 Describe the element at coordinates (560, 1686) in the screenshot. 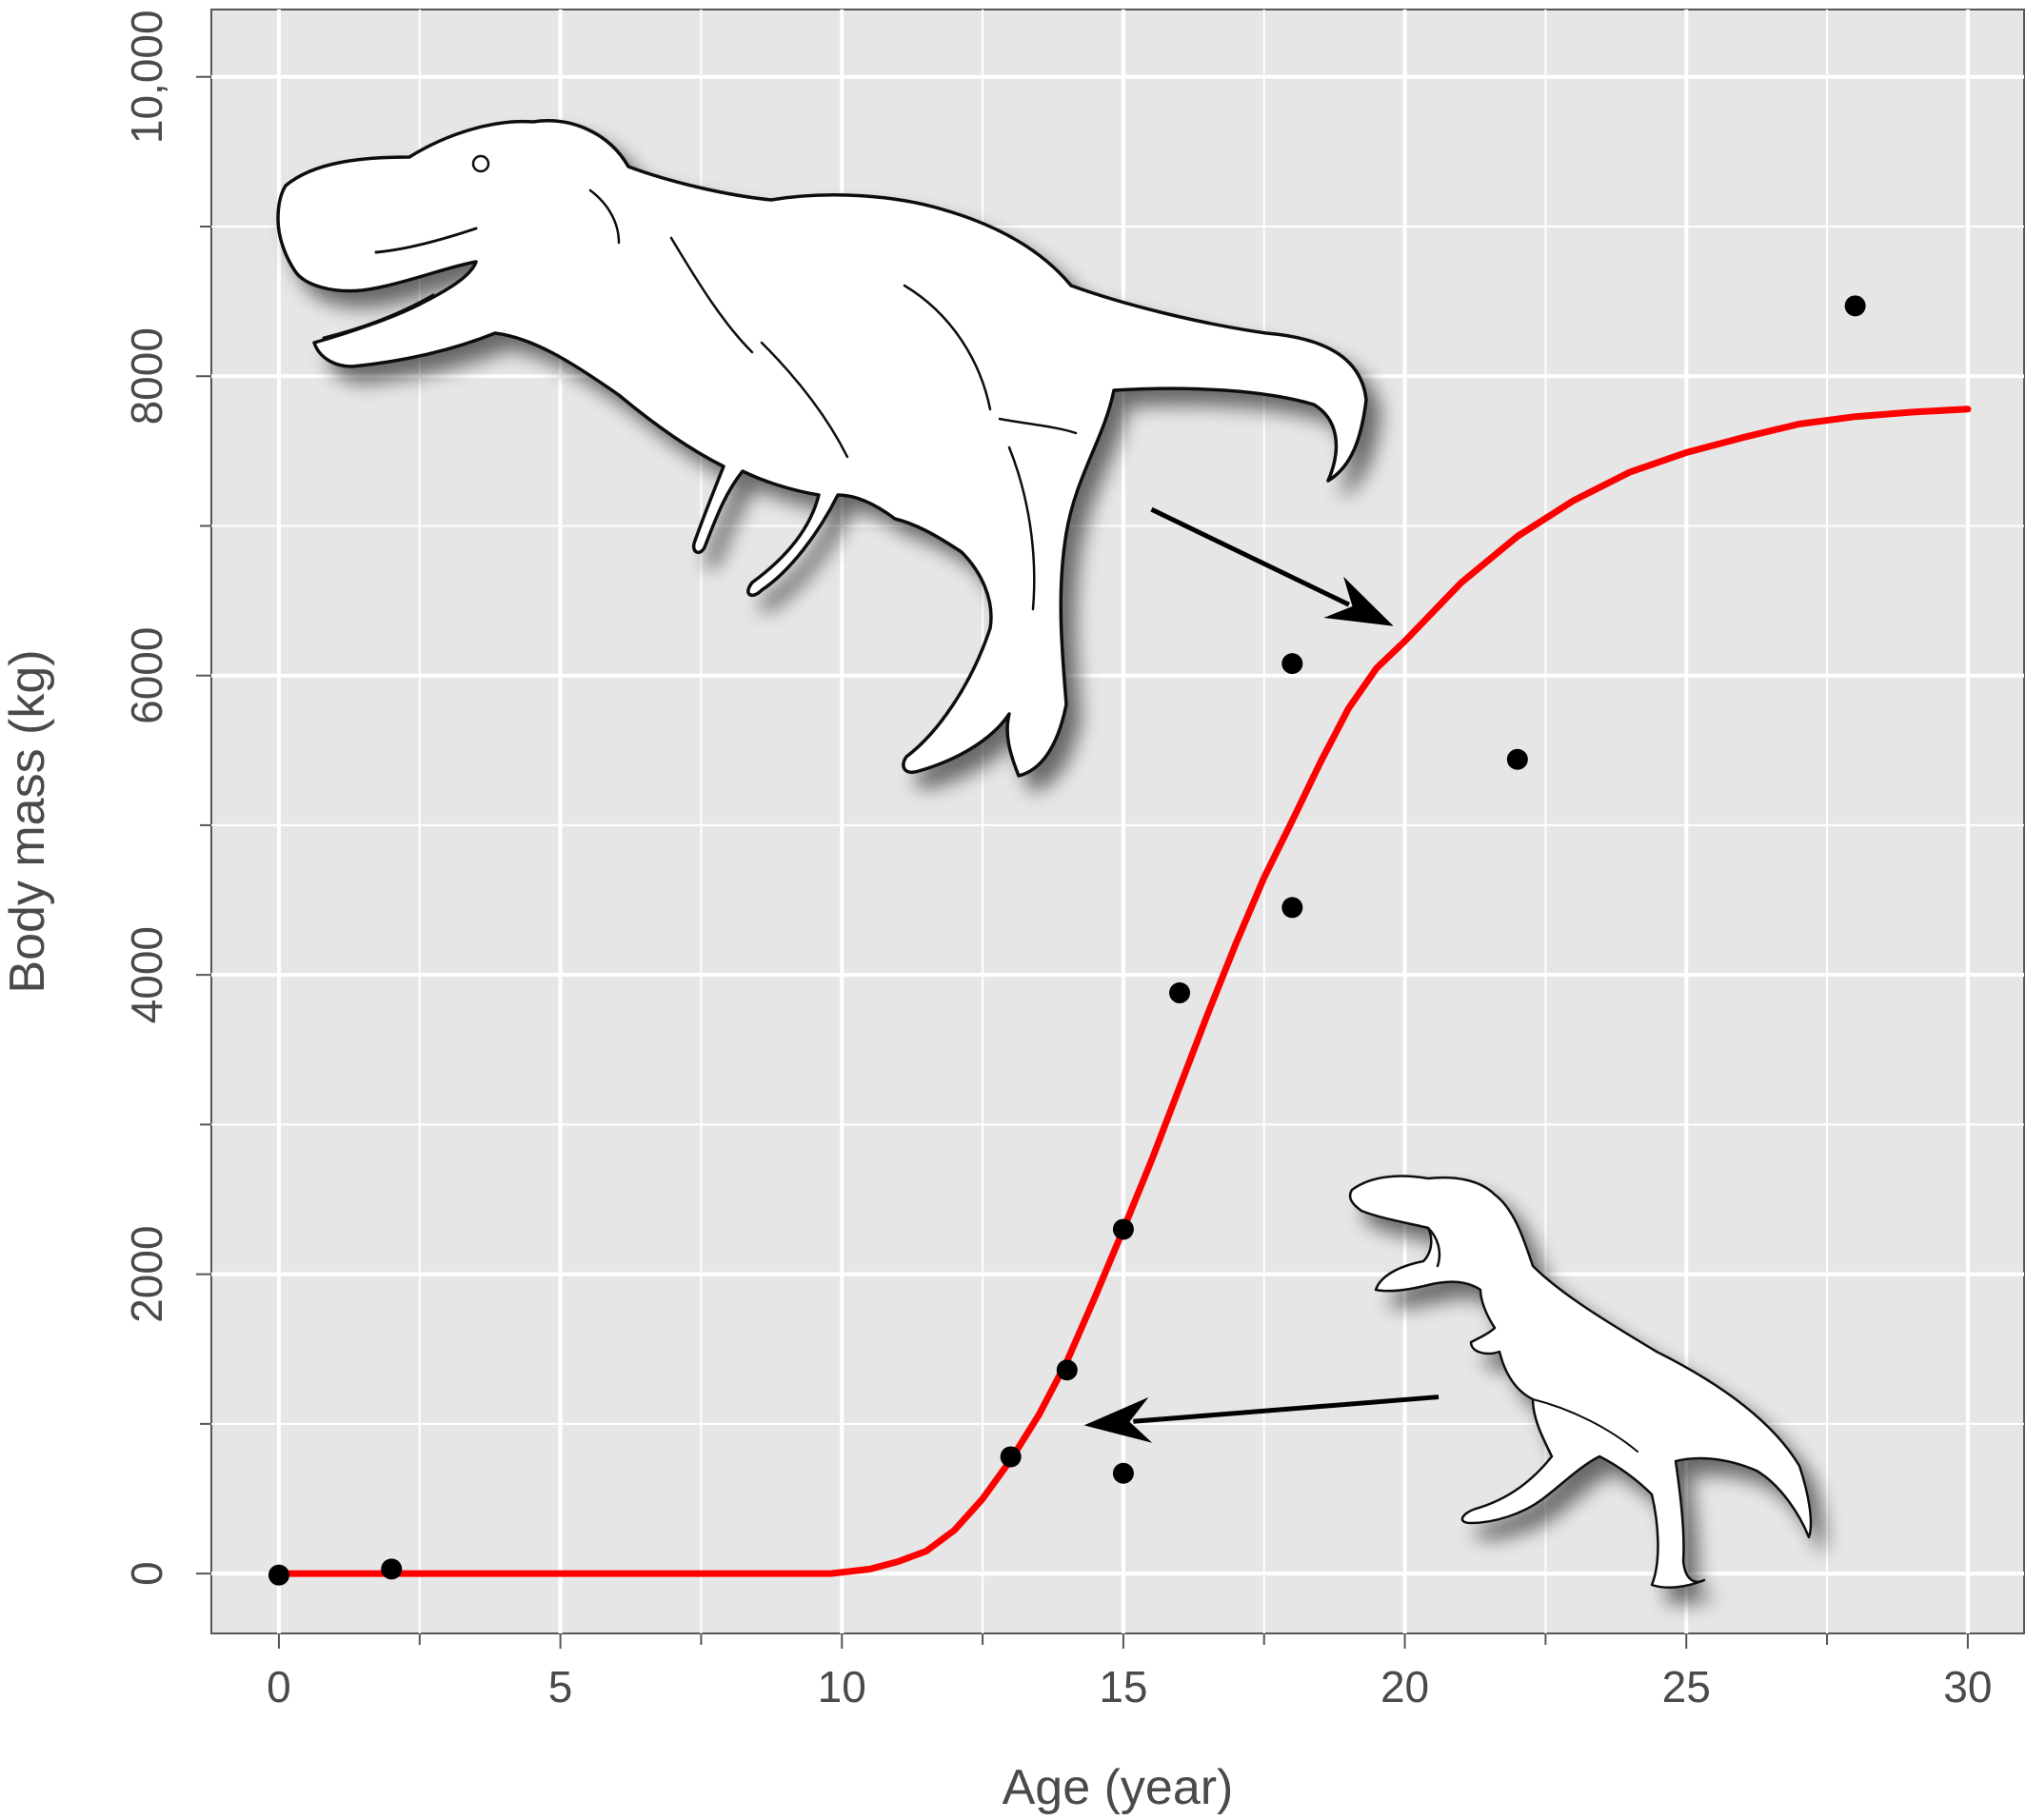

I see `x-tick-label: 5` at that location.